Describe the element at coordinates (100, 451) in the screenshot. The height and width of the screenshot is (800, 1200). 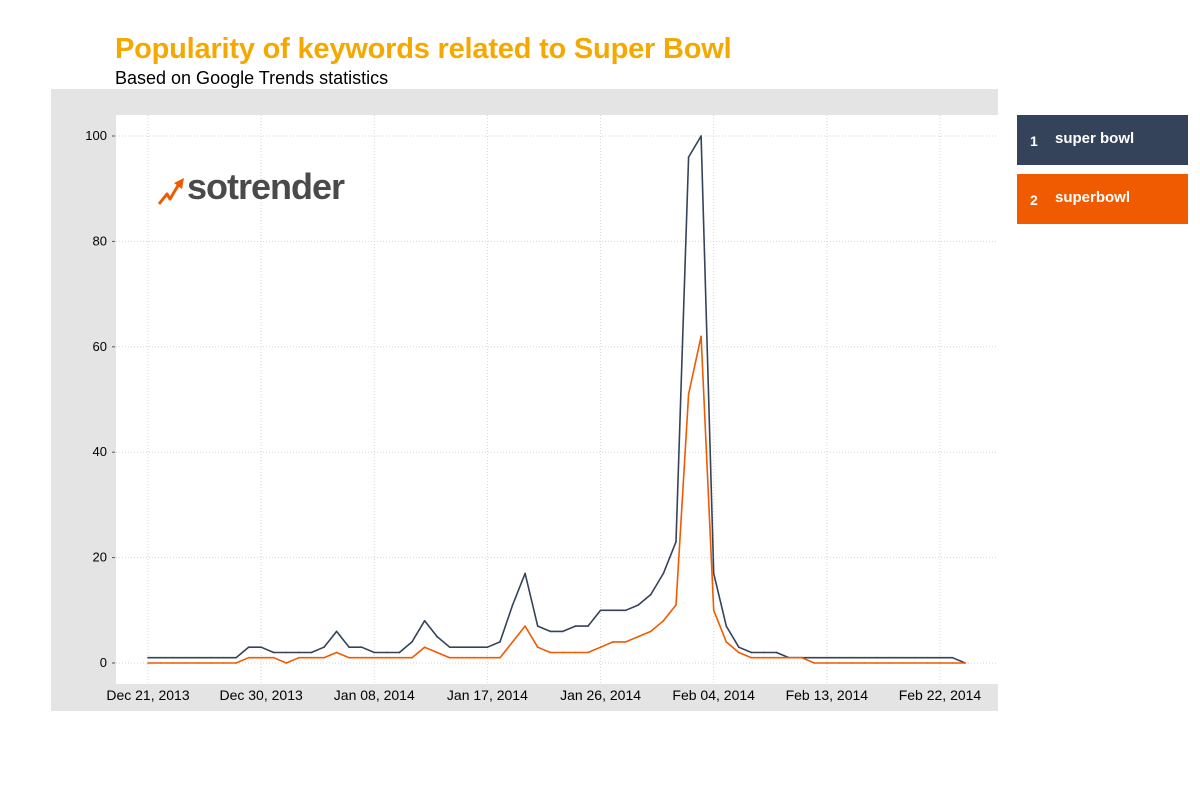
I see `y-tick-label: 40` at that location.